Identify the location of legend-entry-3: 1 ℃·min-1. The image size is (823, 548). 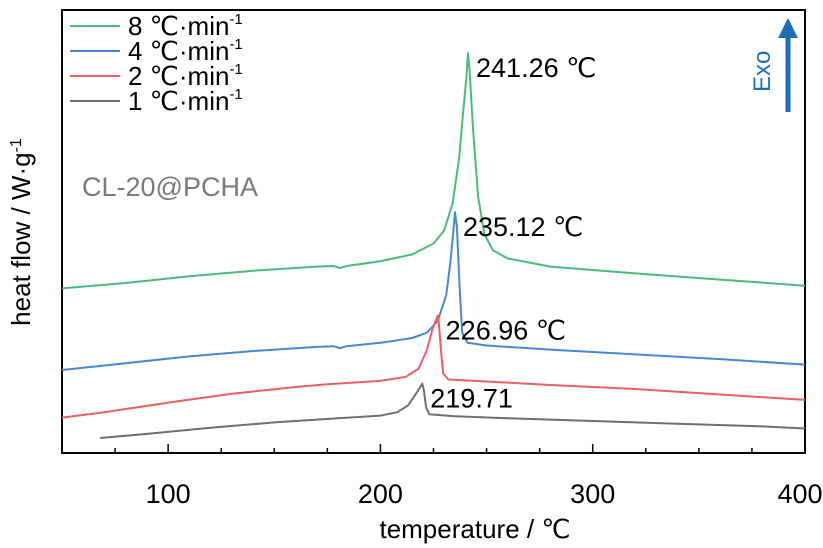
(185, 101).